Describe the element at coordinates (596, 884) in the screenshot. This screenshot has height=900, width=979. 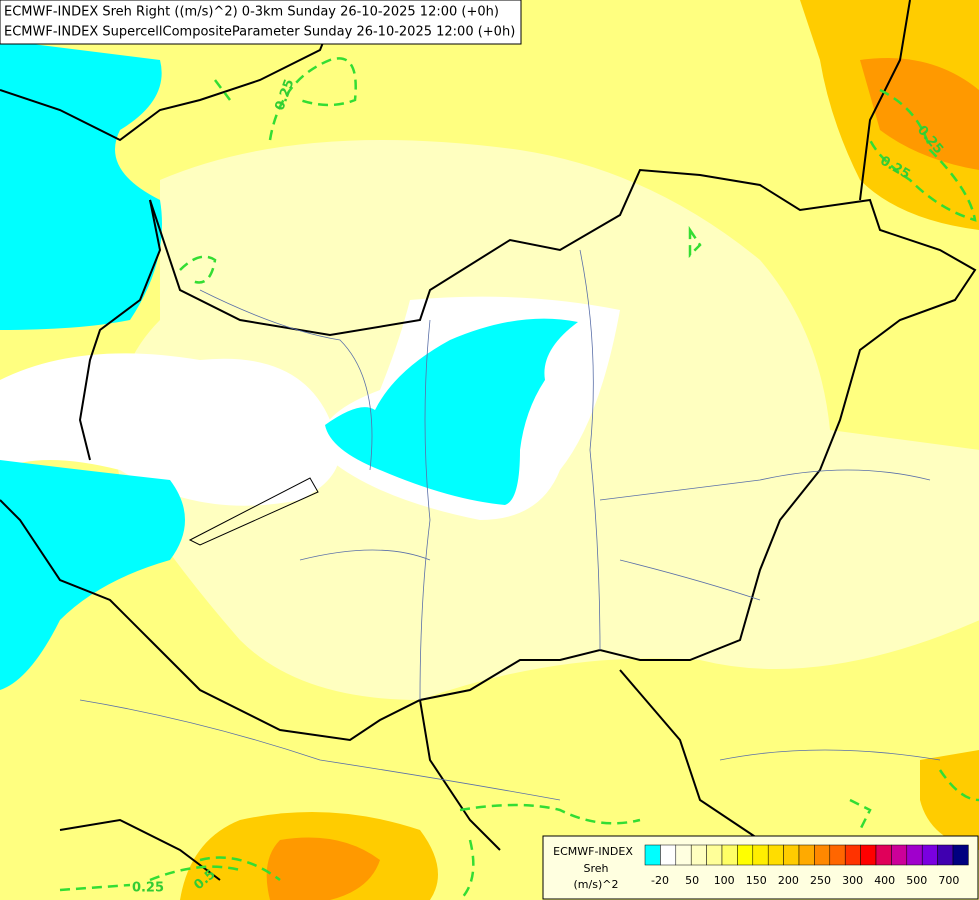
I see `legend-unit: (m/s)^2` at that location.